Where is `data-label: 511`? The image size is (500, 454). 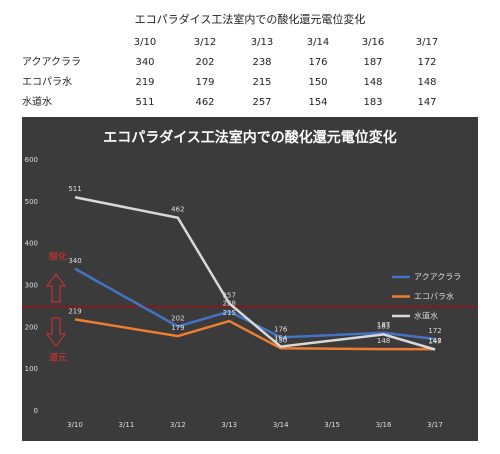
data-label: 511 is located at coordinates (74, 189).